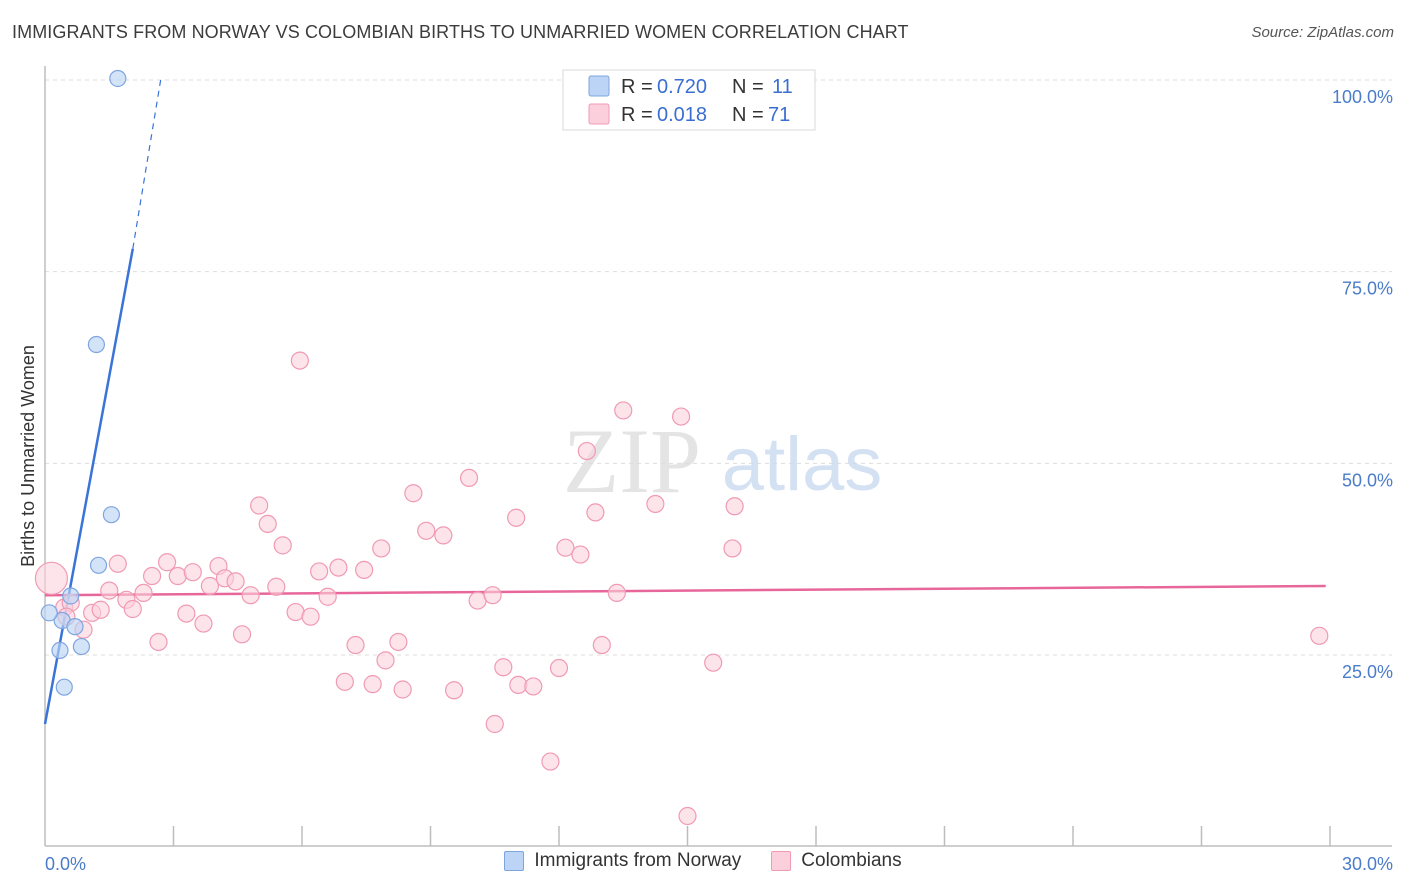  I want to click on x-tick-label: 30.0%, so click(1367, 864).